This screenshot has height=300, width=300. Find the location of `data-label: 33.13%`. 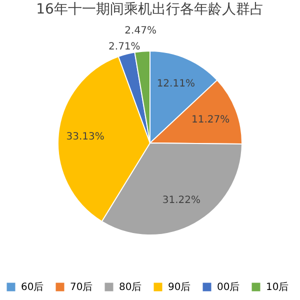

data-label: 33.13% is located at coordinates (85, 136).